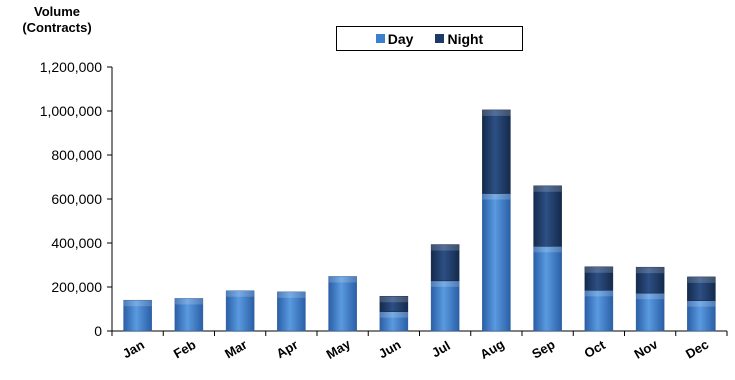 The image size is (735, 380). I want to click on x-tick-label: Jun, so click(390, 349).